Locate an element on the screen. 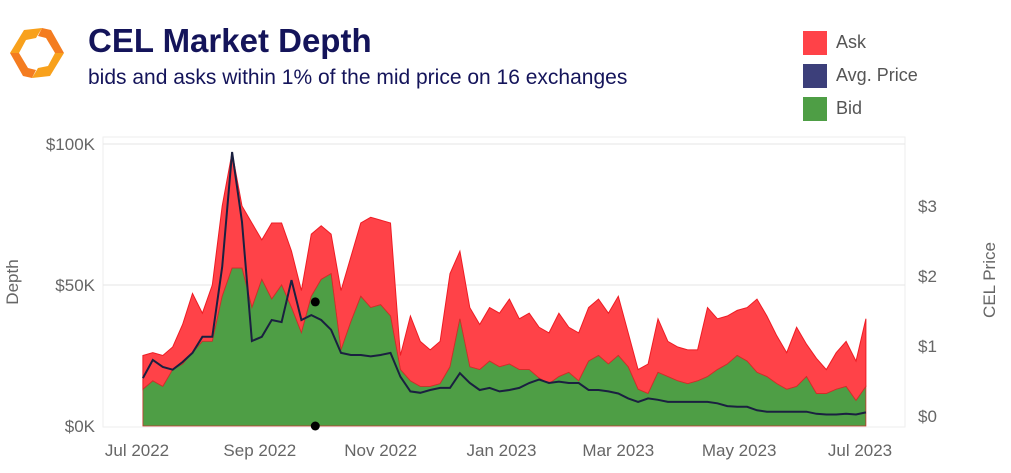 This screenshot has width=1011, height=473. legend-item-price: Avg. Price is located at coordinates (860, 75).